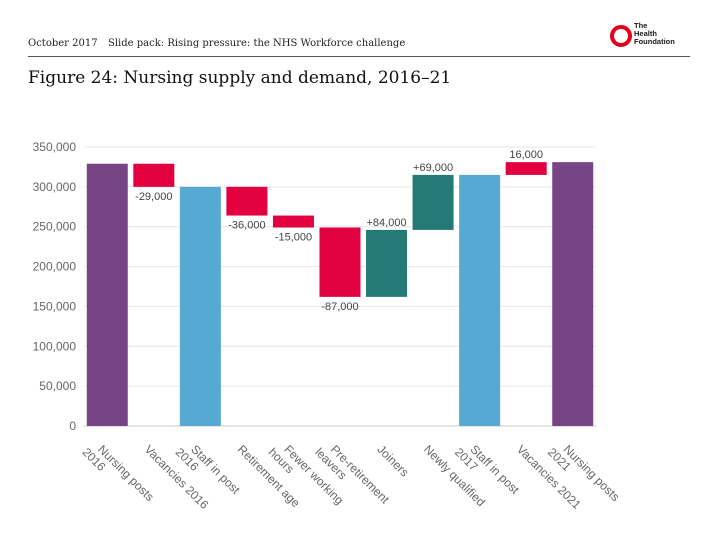 Image resolution: width=720 pixels, height=540 pixels. What do you see at coordinates (55, 147) in the screenshot?
I see `y-tick-label: 350,000` at bounding box center [55, 147].